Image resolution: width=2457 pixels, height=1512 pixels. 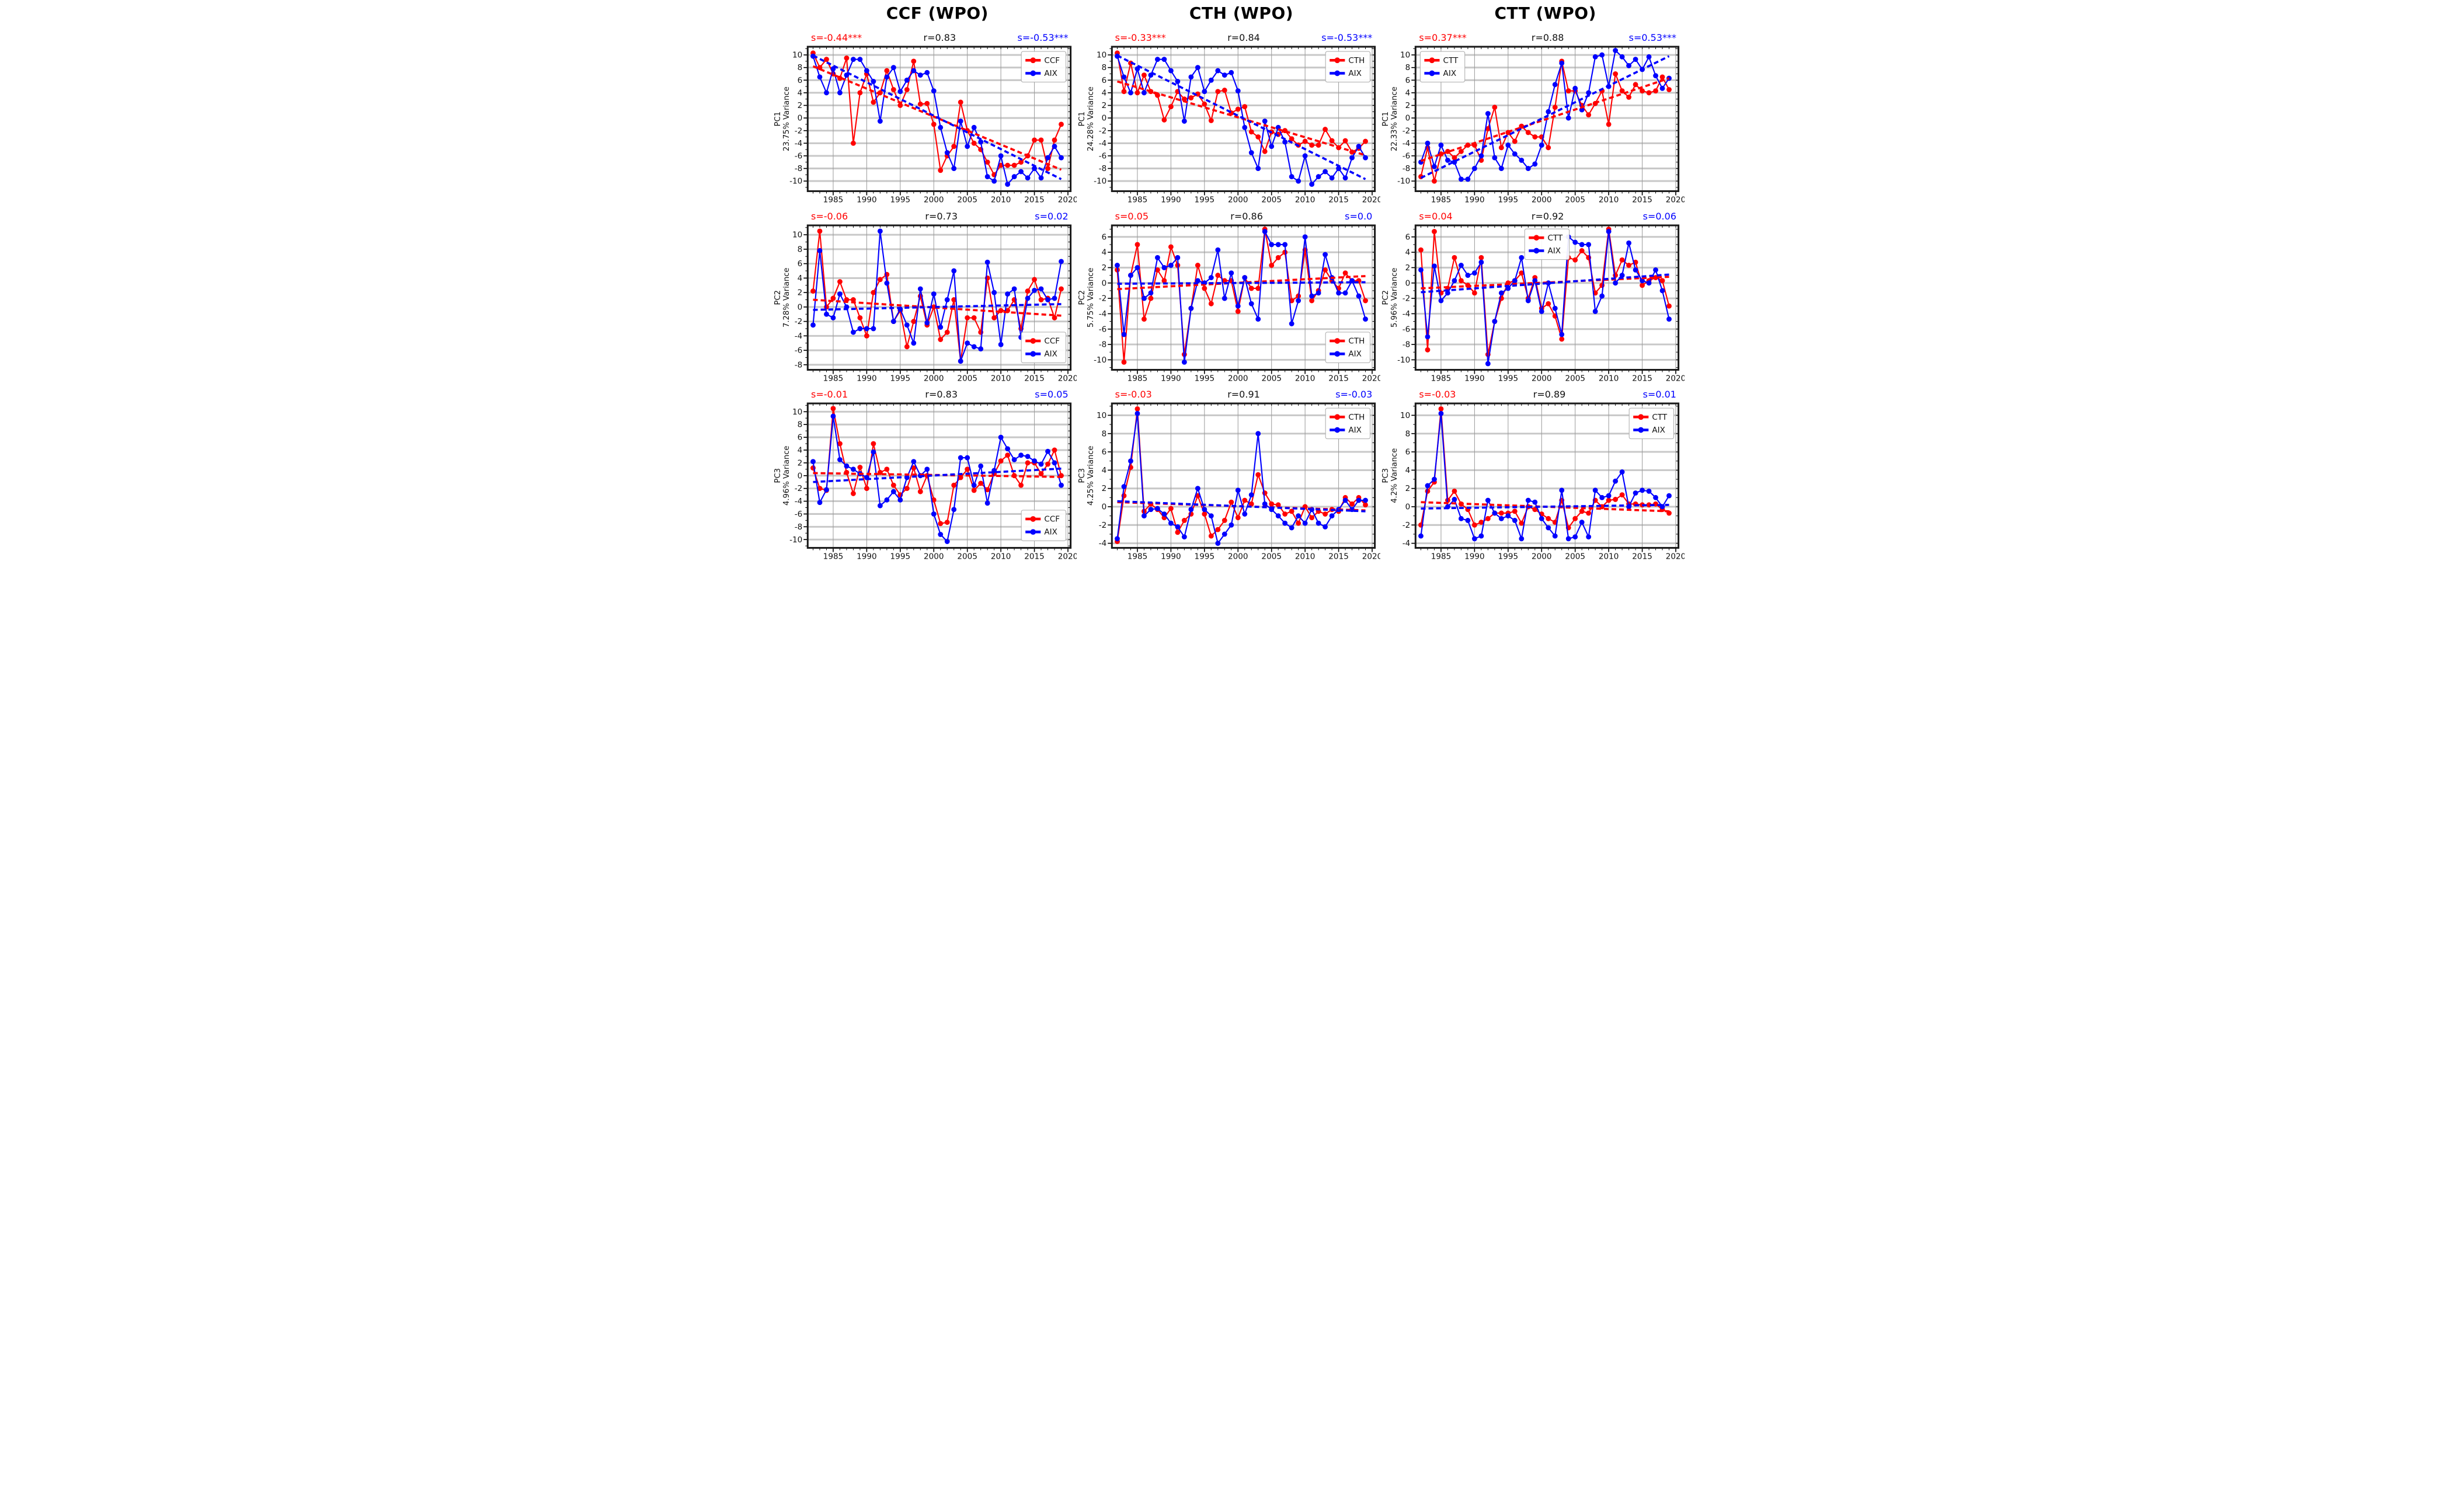 What do you see at coordinates (1052, 395) in the screenshot?
I see `slope-annotation-blue: s=0.05` at bounding box center [1052, 395].